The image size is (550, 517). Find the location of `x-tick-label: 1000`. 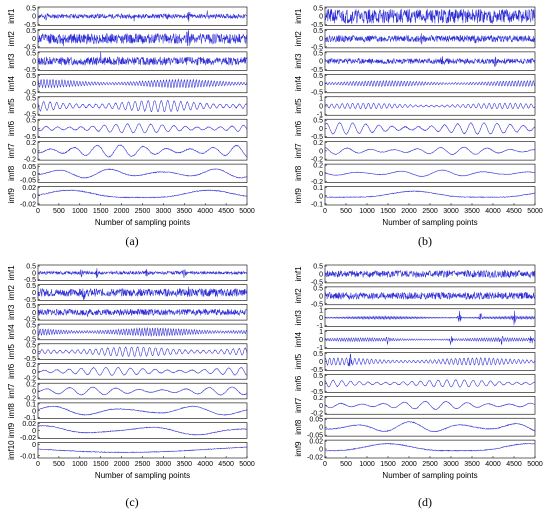

x-tick-label: 1000 is located at coordinates (80, 211).